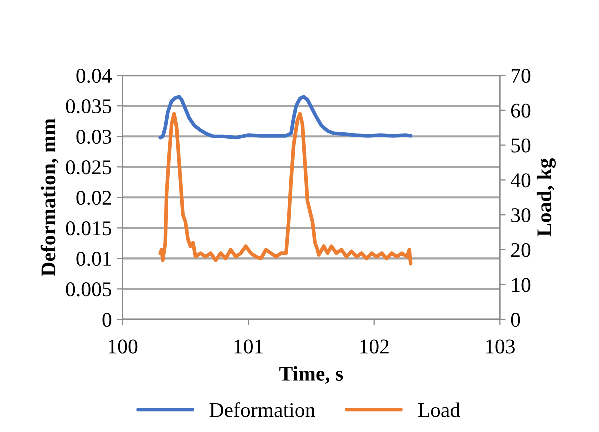  What do you see at coordinates (500, 347) in the screenshot?
I see `x-tick-label: 103` at bounding box center [500, 347].